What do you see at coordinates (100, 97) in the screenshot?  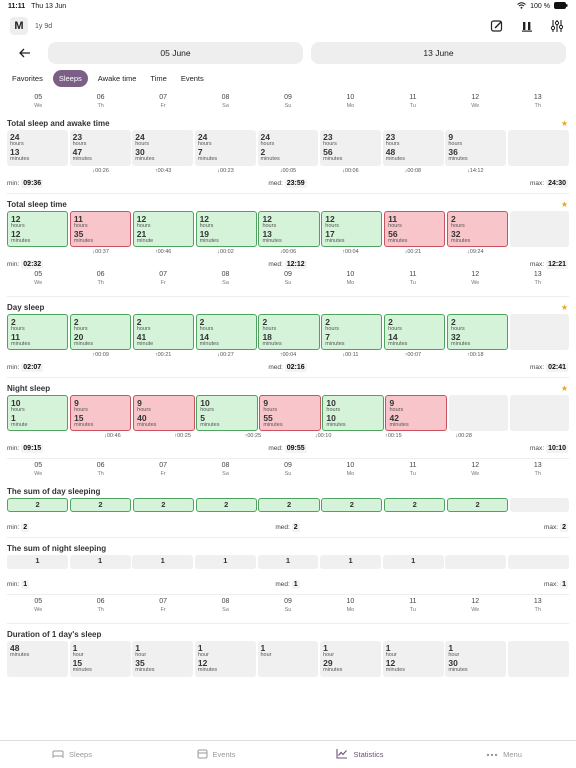 I see `day-number: 06` at bounding box center [100, 97].